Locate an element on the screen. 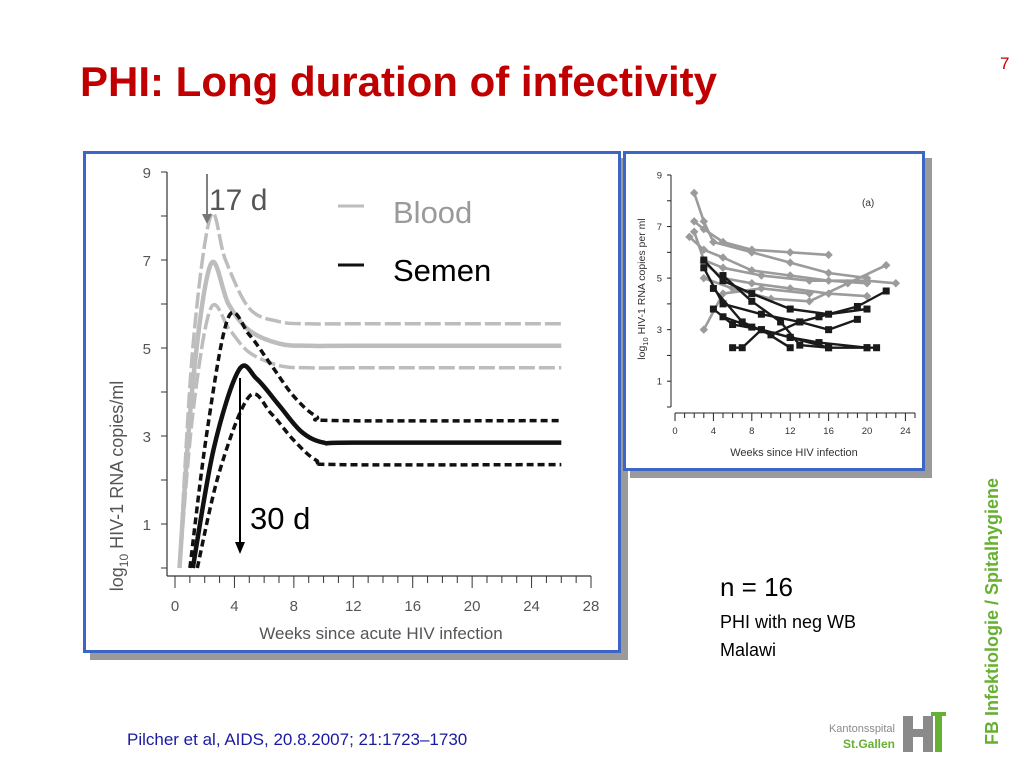  peak-semen-label: 30 d is located at coordinates (280, 518).